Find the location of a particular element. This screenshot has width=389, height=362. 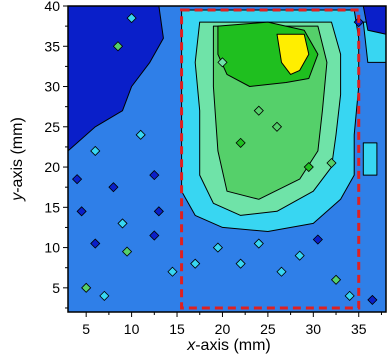

y-axis-ticks: 5 10 15 20 25 30 35 40 is located at coordinates (56, 154).